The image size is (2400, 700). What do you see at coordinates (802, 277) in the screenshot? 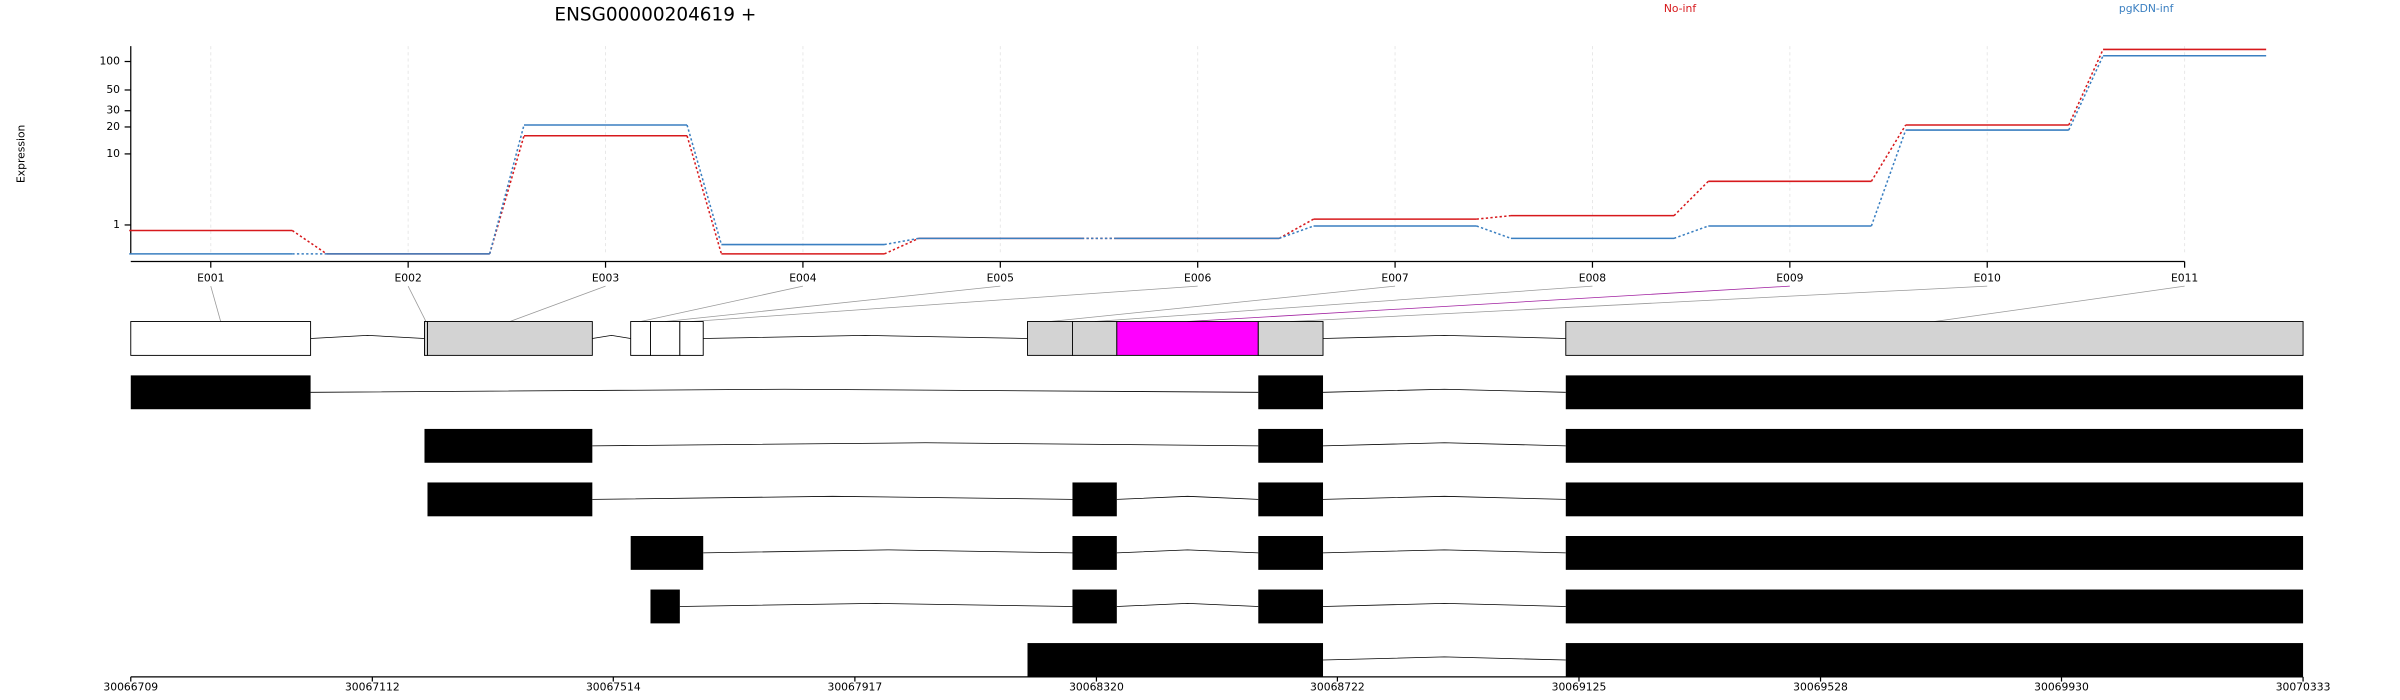
I see `x-tick-label: E004` at bounding box center [802, 277].